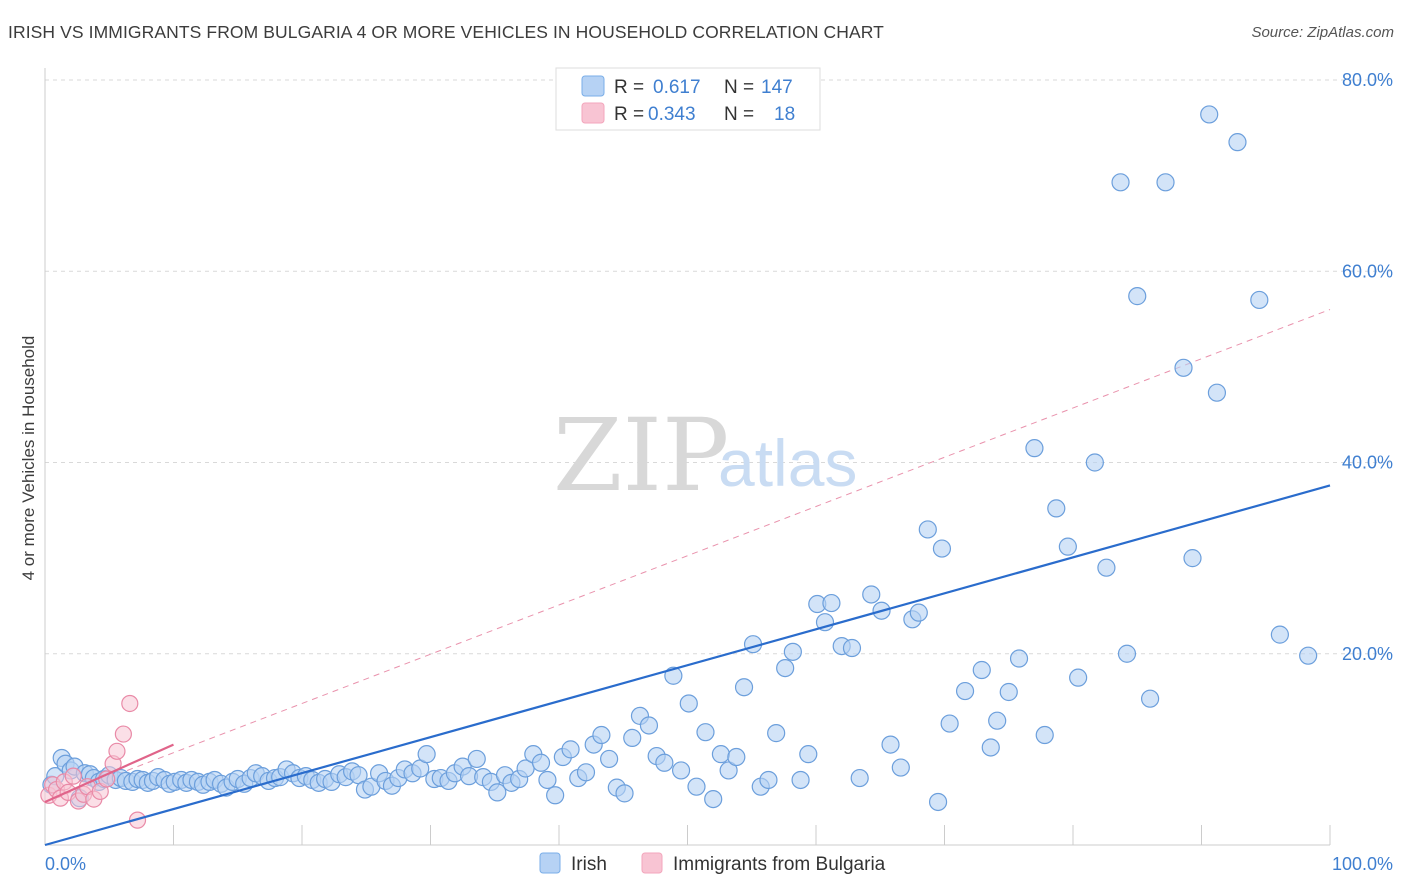 The height and width of the screenshot is (892, 1406). I want to click on top-legend: R = 0.617 N = 147 R = 0.343 N = 18, so click(688, 99).